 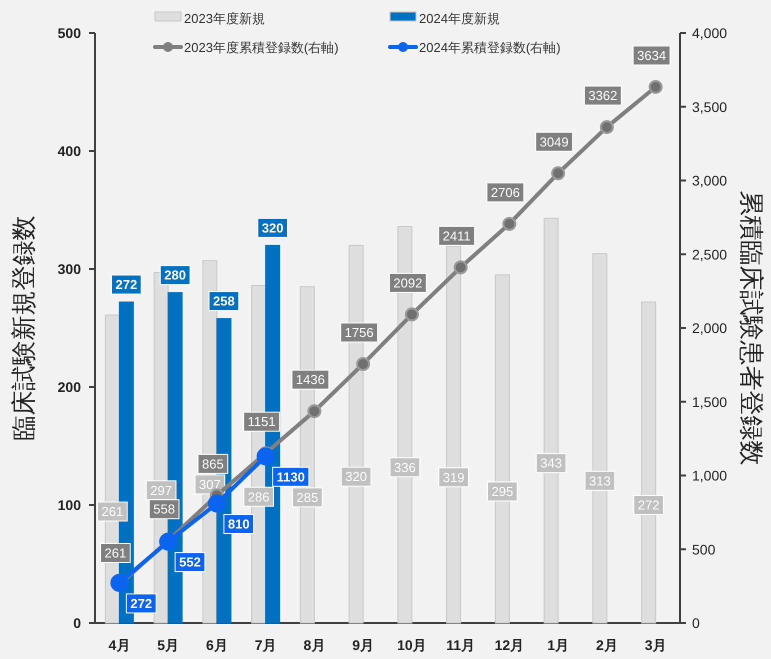 I want to click on y2-tick-label: 2,000, so click(x=710, y=328).